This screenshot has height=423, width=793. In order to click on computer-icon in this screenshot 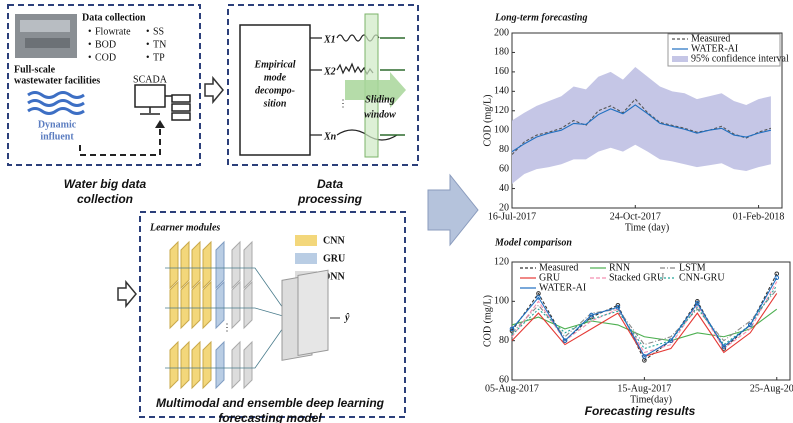, I will do `click(162, 102)`.